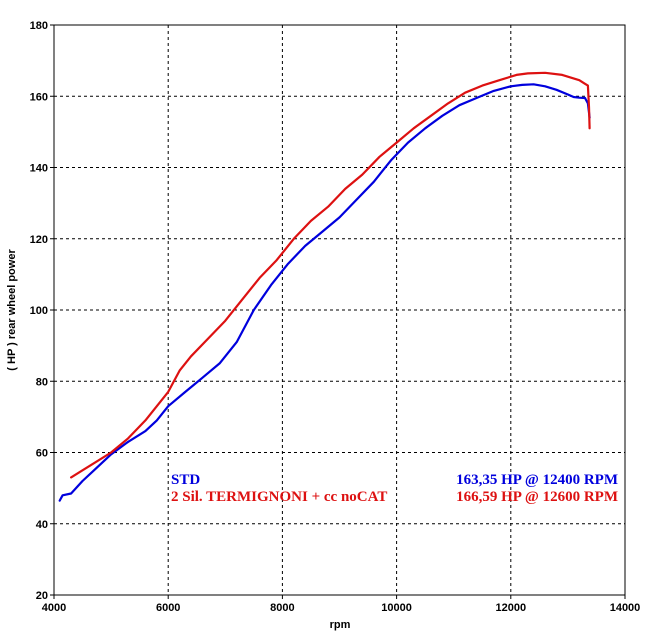 This screenshot has height=640, width=655. What do you see at coordinates (12, 310) in the screenshot?
I see `y-axis-label: ( HP ) rear wheel power` at bounding box center [12, 310].